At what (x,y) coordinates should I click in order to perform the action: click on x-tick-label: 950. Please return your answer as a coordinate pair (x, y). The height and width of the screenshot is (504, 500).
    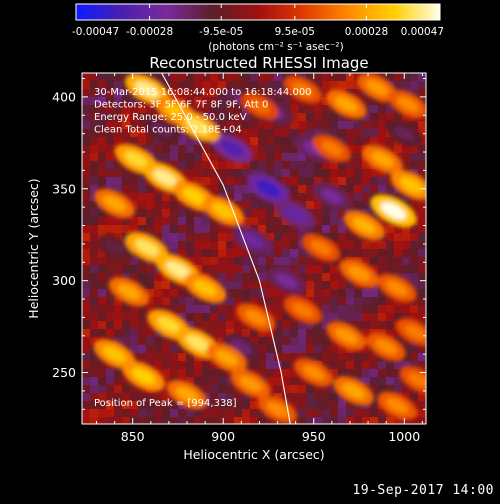
    Looking at the image, I should click on (314, 436).